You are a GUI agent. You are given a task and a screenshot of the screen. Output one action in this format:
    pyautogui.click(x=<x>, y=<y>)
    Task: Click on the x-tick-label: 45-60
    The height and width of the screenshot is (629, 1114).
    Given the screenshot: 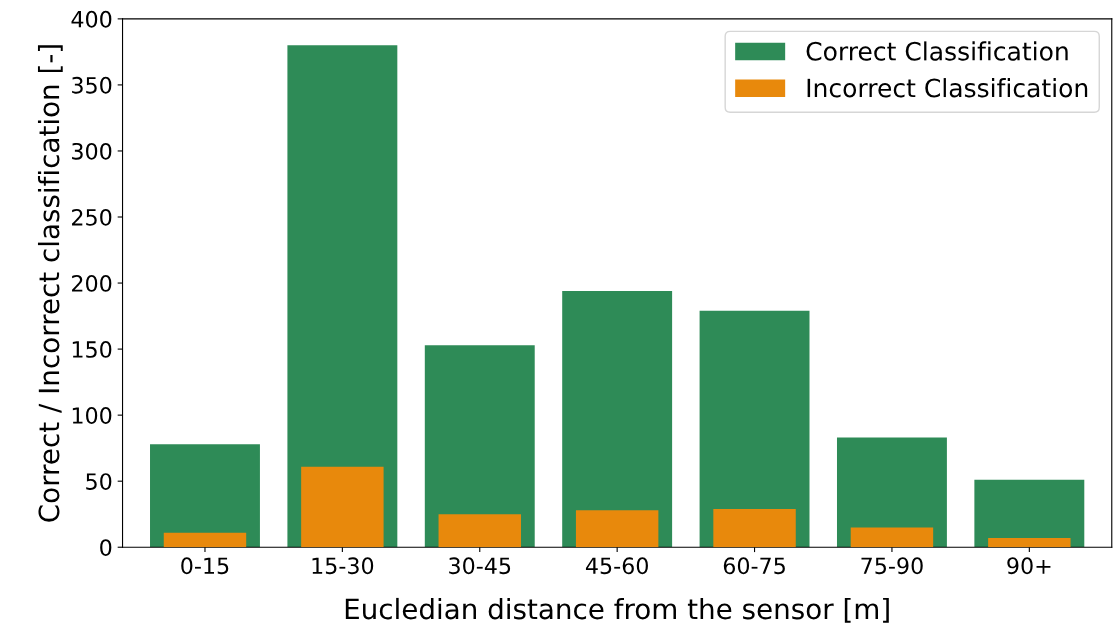 What is the action you would take?
    pyautogui.click(x=616, y=566)
    